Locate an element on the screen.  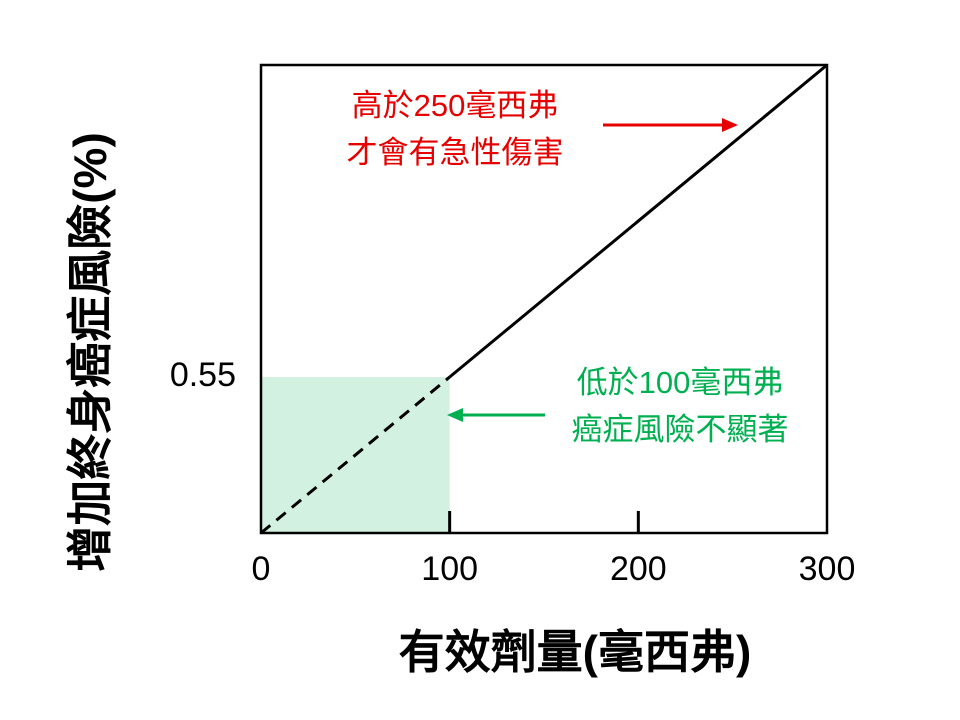
annotation-text: 低於100毫西弗 is located at coordinates (680, 382).